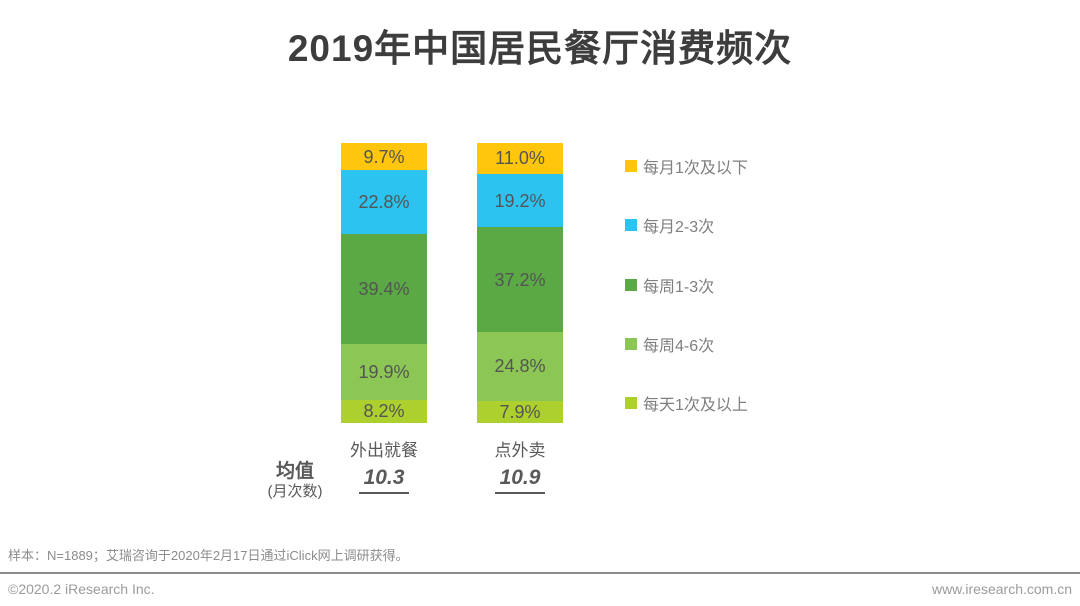 The image size is (1080, 606). I want to click on bar-segment: 19.2%, so click(520, 200).